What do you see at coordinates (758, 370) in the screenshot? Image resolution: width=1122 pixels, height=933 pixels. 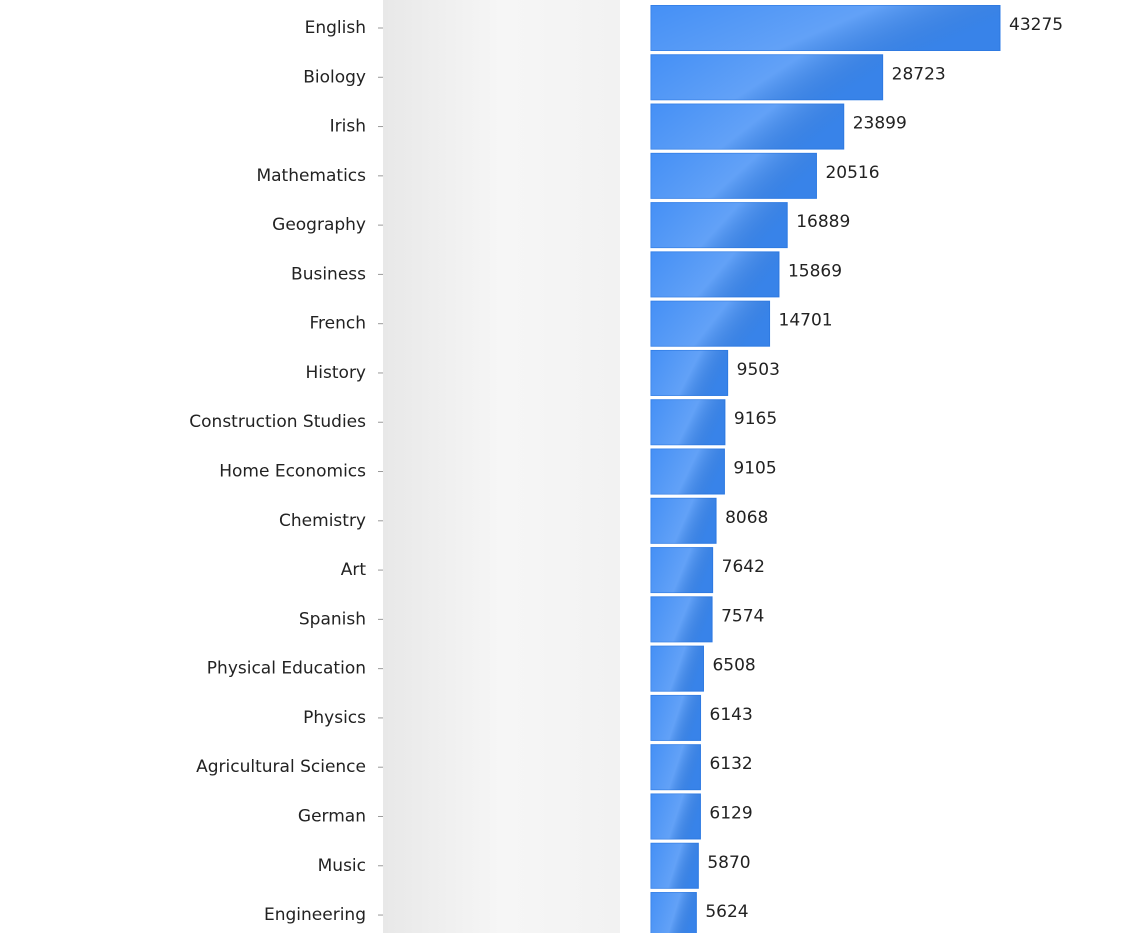 I see `value-label: 9503` at bounding box center [758, 370].